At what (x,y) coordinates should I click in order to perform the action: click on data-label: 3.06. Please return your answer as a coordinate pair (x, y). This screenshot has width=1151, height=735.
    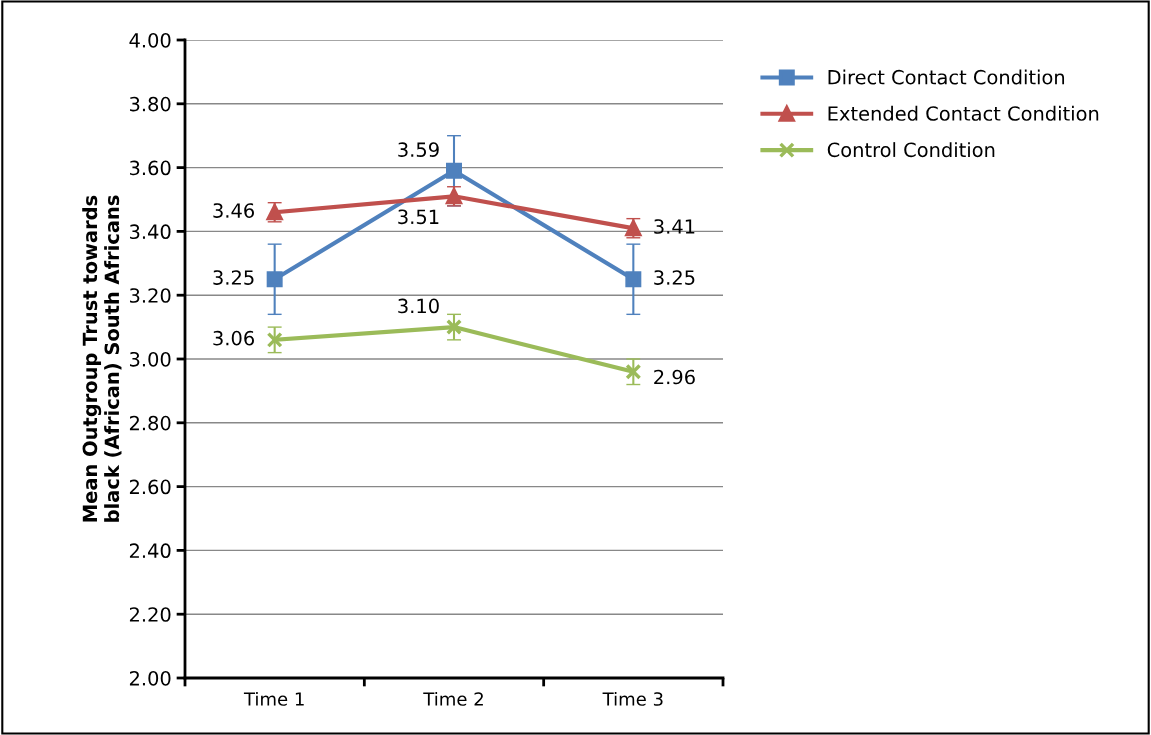
    Looking at the image, I should click on (233, 338).